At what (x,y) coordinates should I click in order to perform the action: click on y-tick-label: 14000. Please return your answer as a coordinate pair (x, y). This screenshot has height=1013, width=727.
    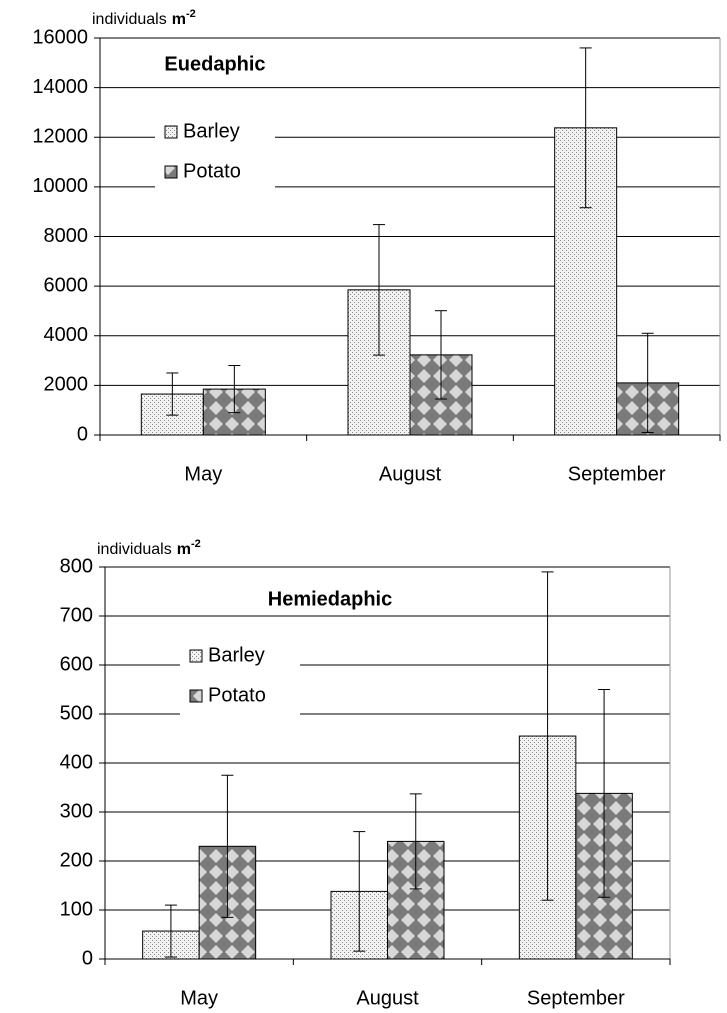
    Looking at the image, I should click on (60, 87).